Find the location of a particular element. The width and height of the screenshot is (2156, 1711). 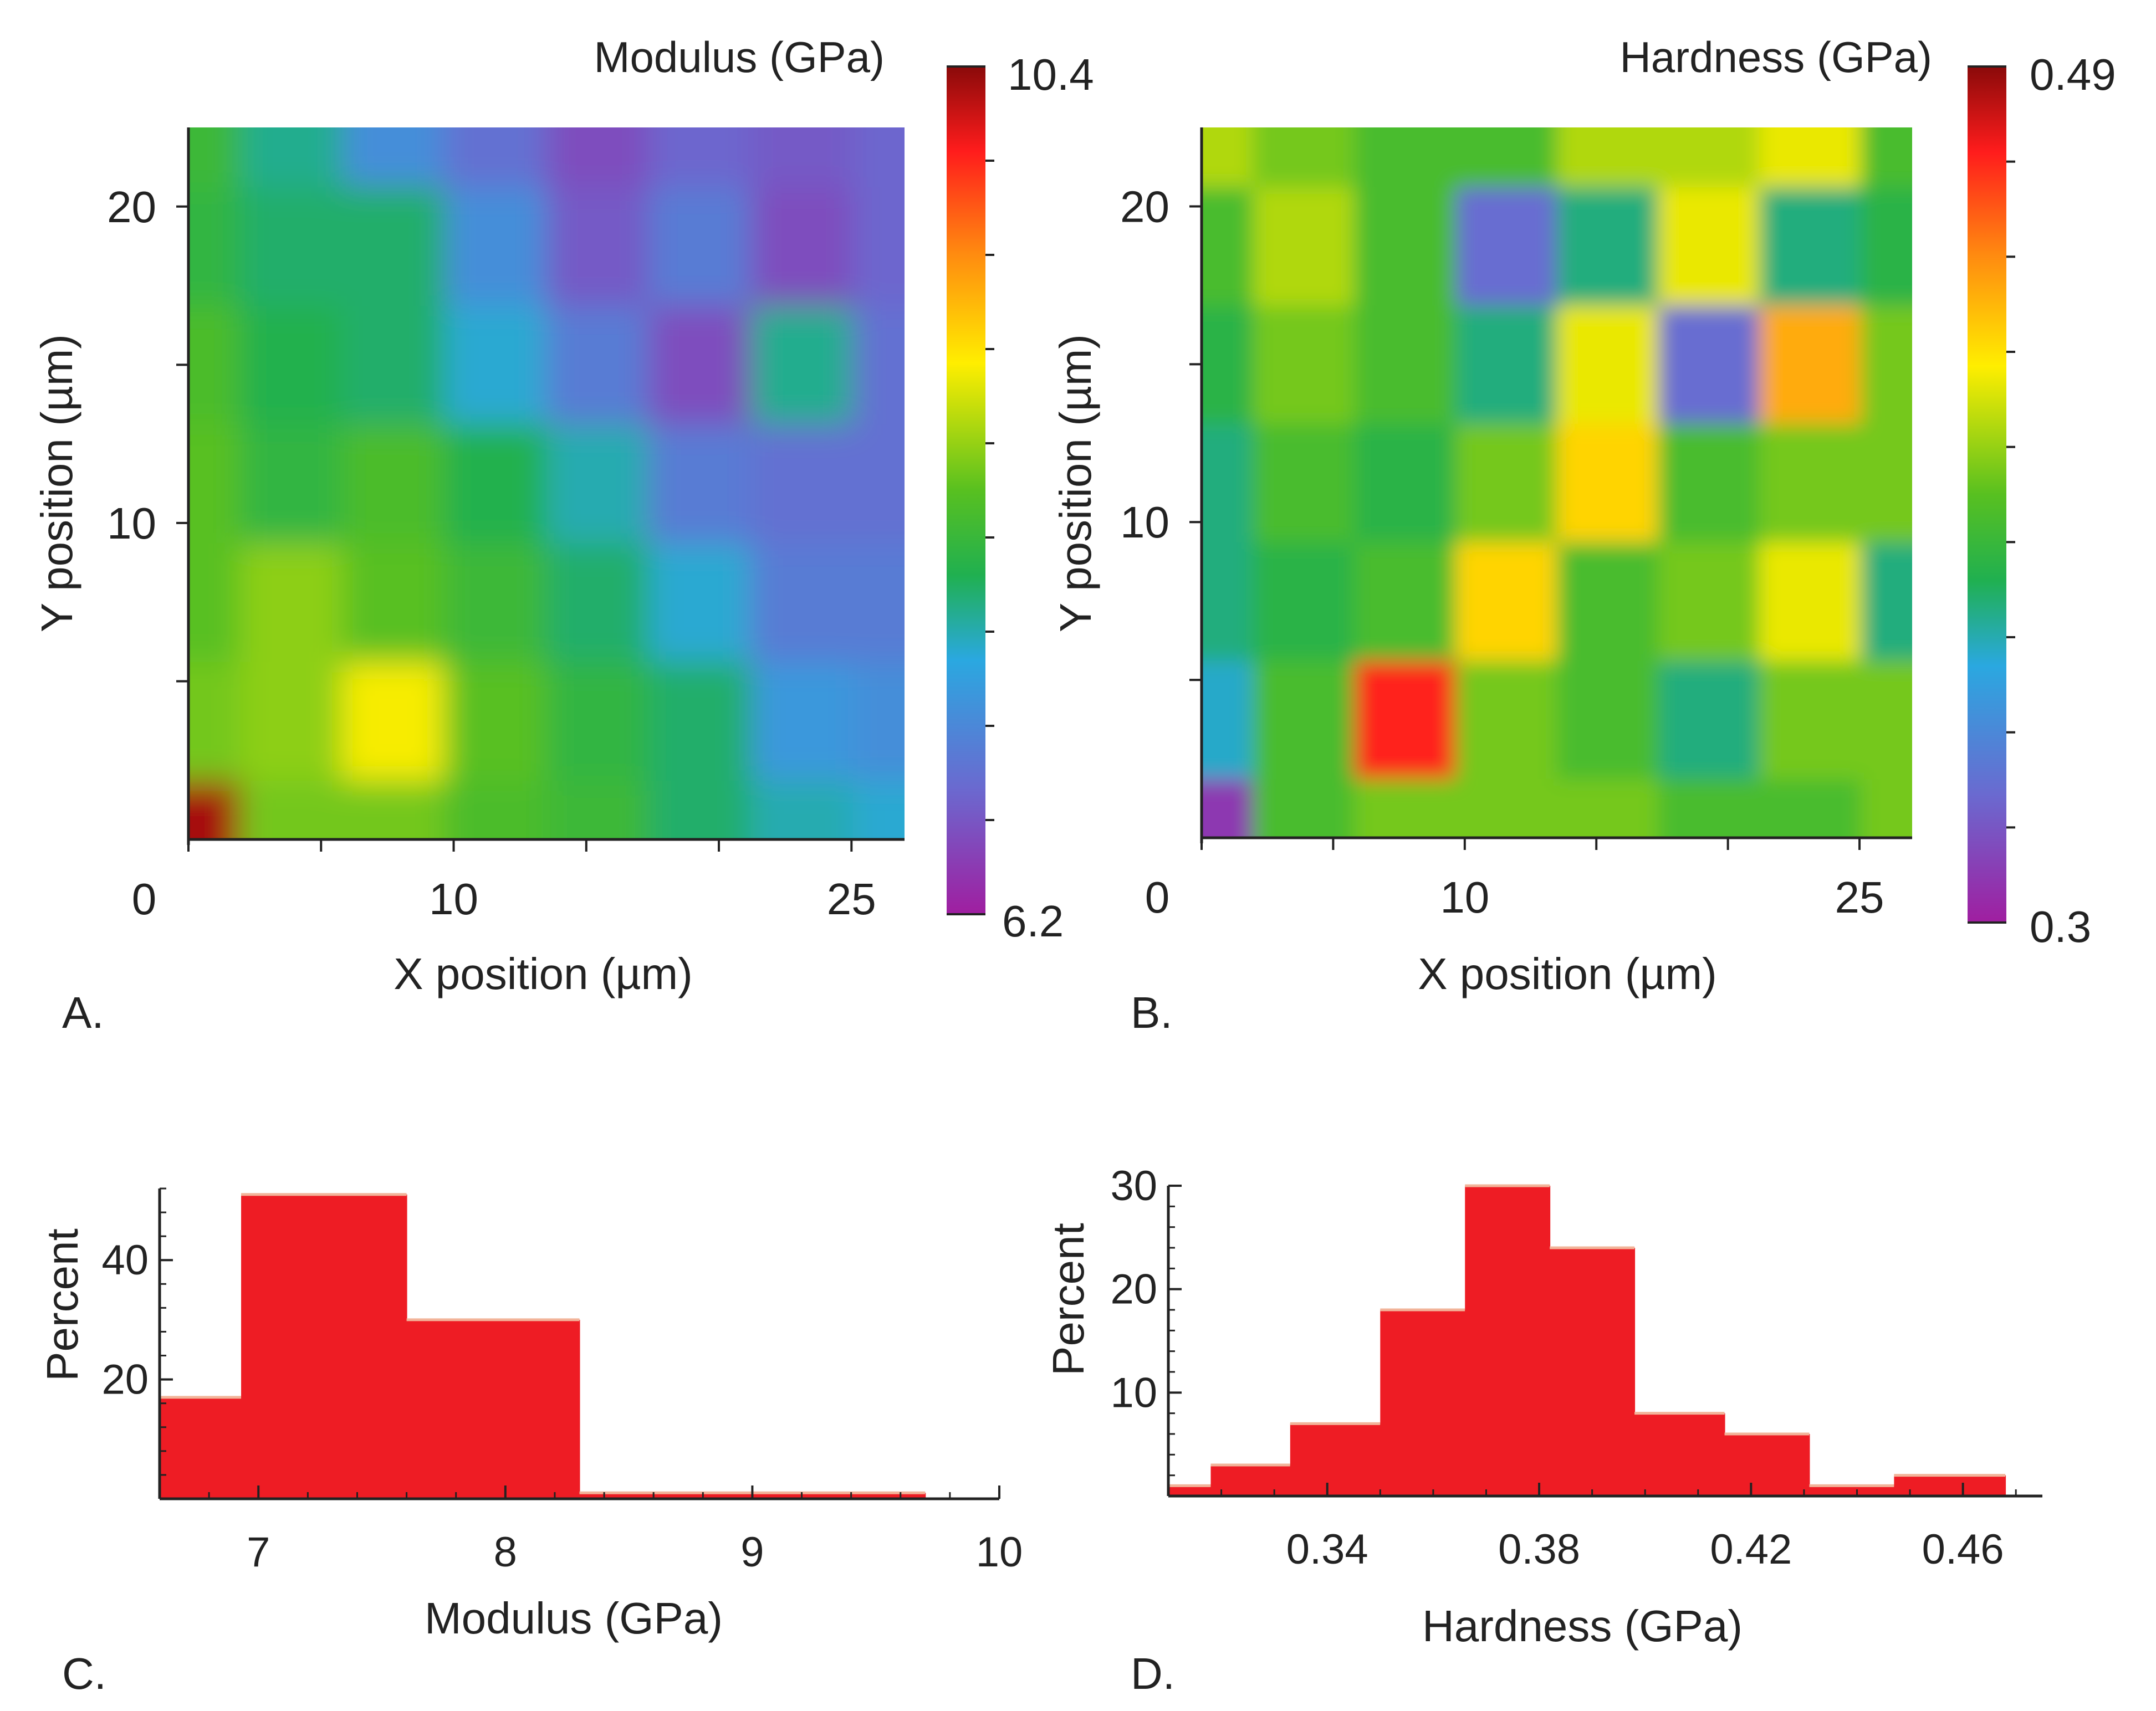

x-tick-label: 10 is located at coordinates (999, 1552).